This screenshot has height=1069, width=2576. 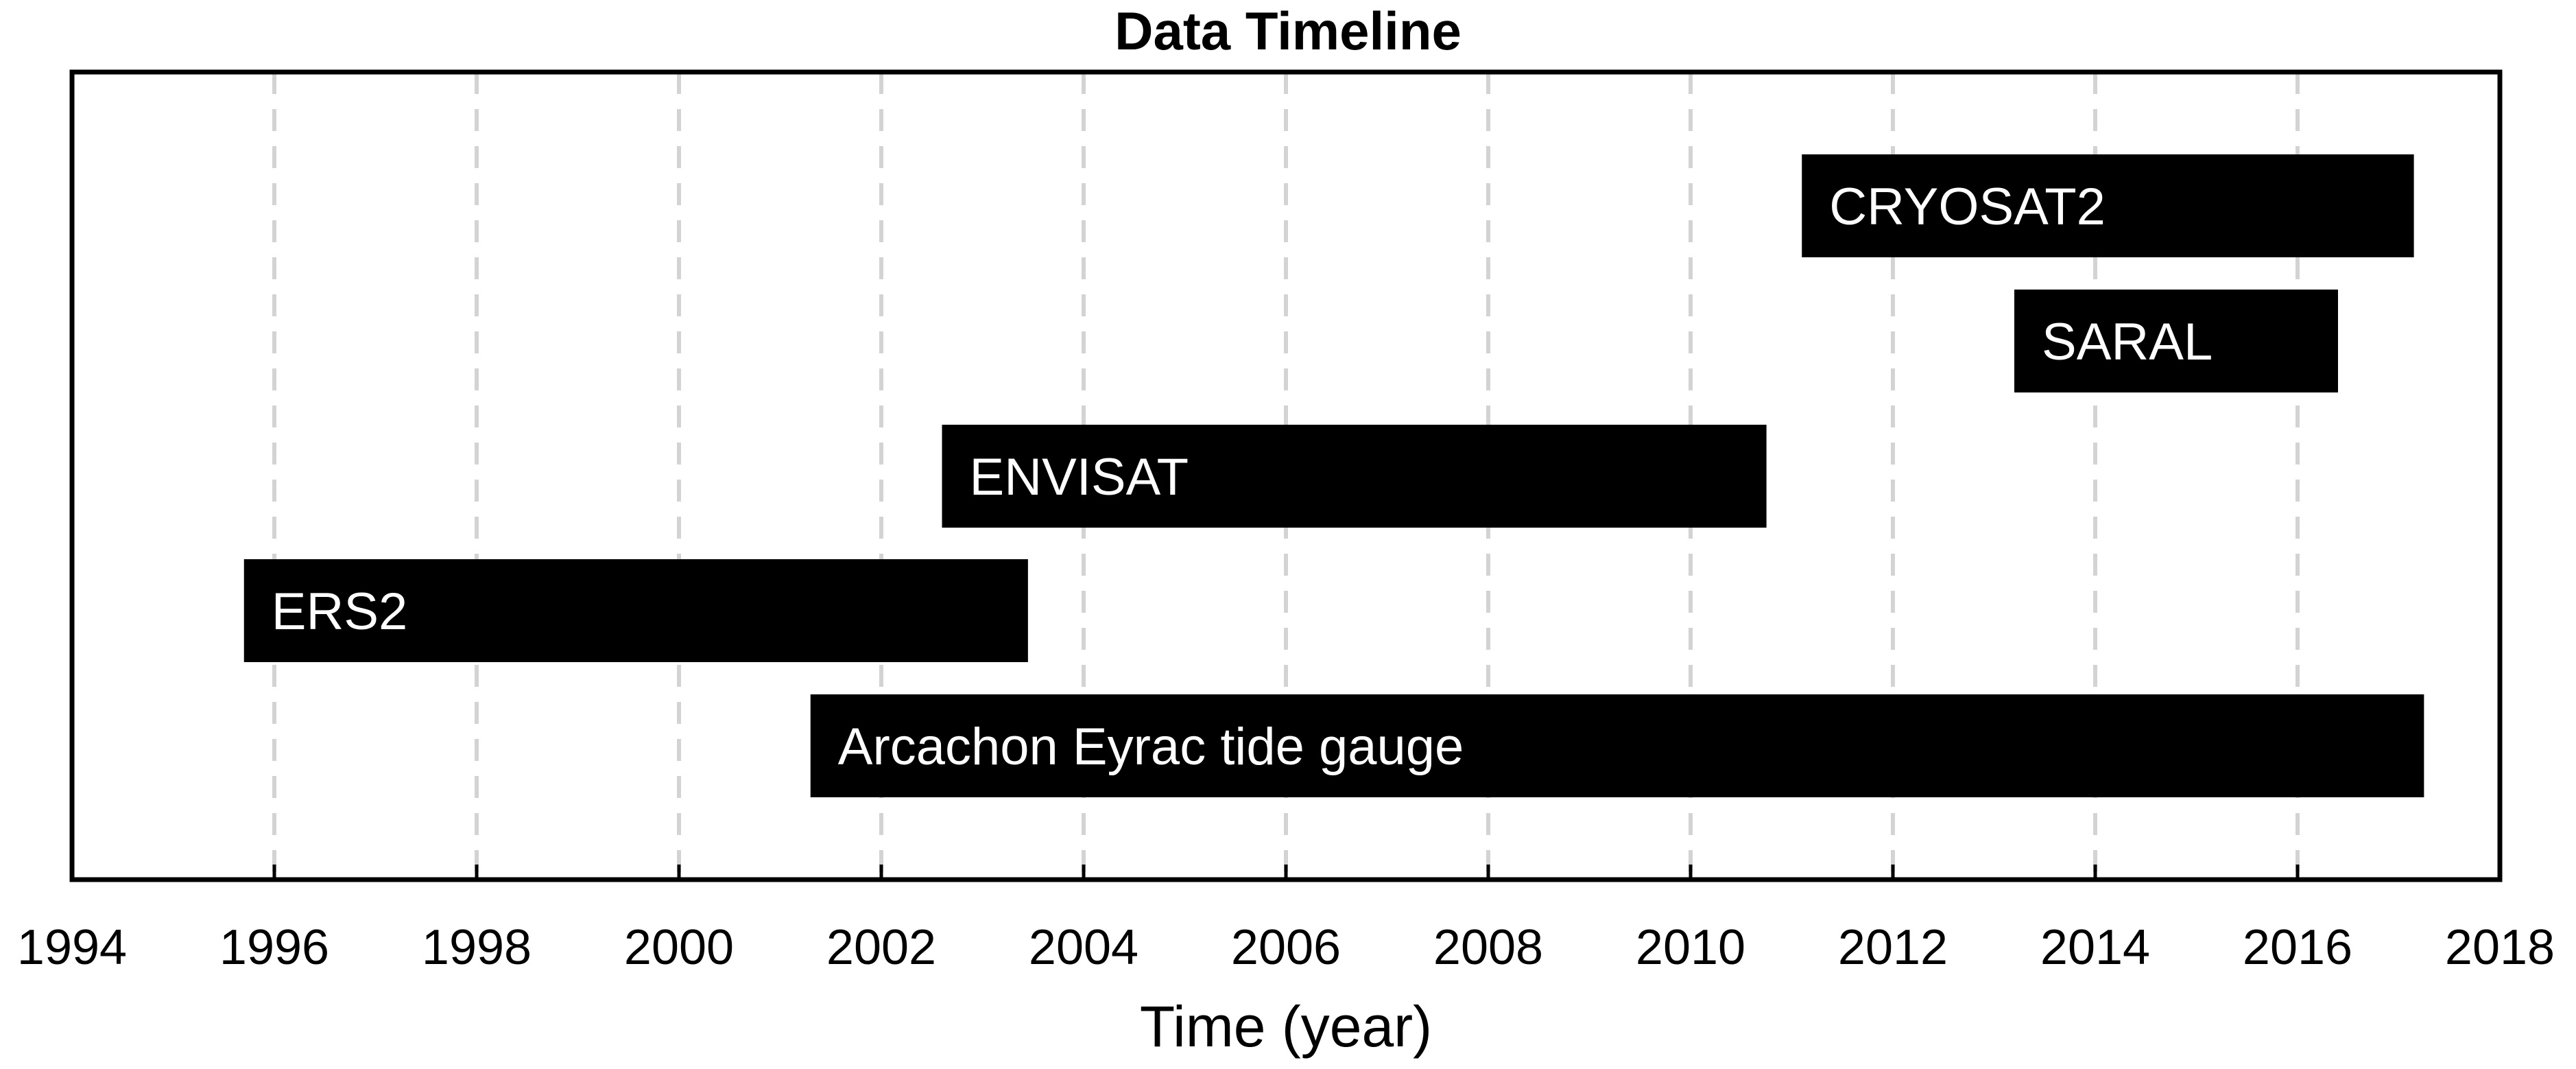 What do you see at coordinates (1083, 947) in the screenshot?
I see `x-tick-label-2004: 2004` at bounding box center [1083, 947].